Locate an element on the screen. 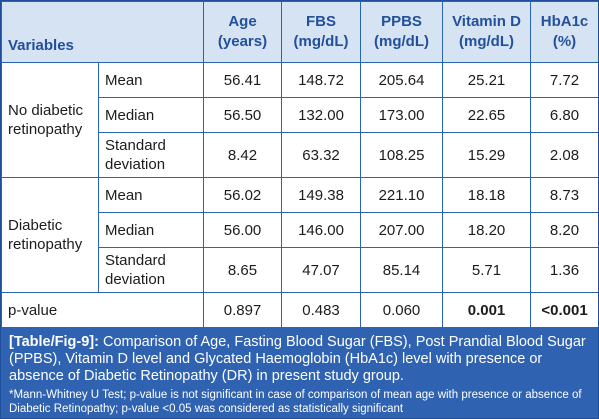 This screenshot has width=599, height=419. cell-ppbs: 221.10 is located at coordinates (402, 195).